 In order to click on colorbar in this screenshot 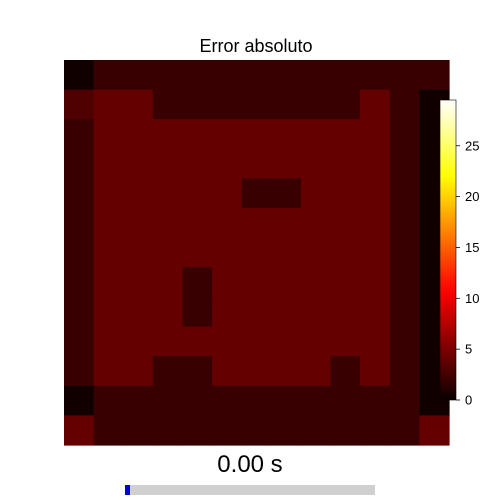, I will do `click(448, 250)`.